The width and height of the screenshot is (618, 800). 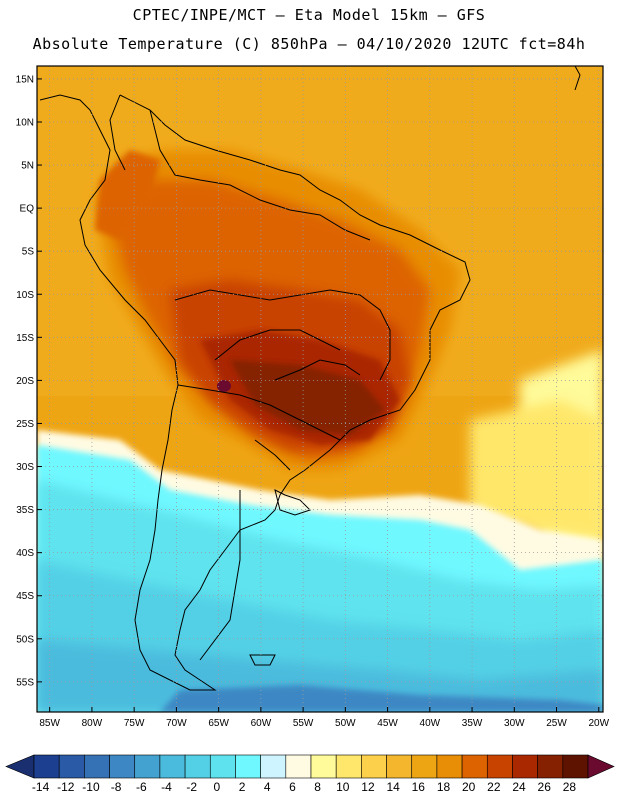 What do you see at coordinates (430, 723) in the screenshot?
I see `lon-tick-label: 40W` at bounding box center [430, 723].